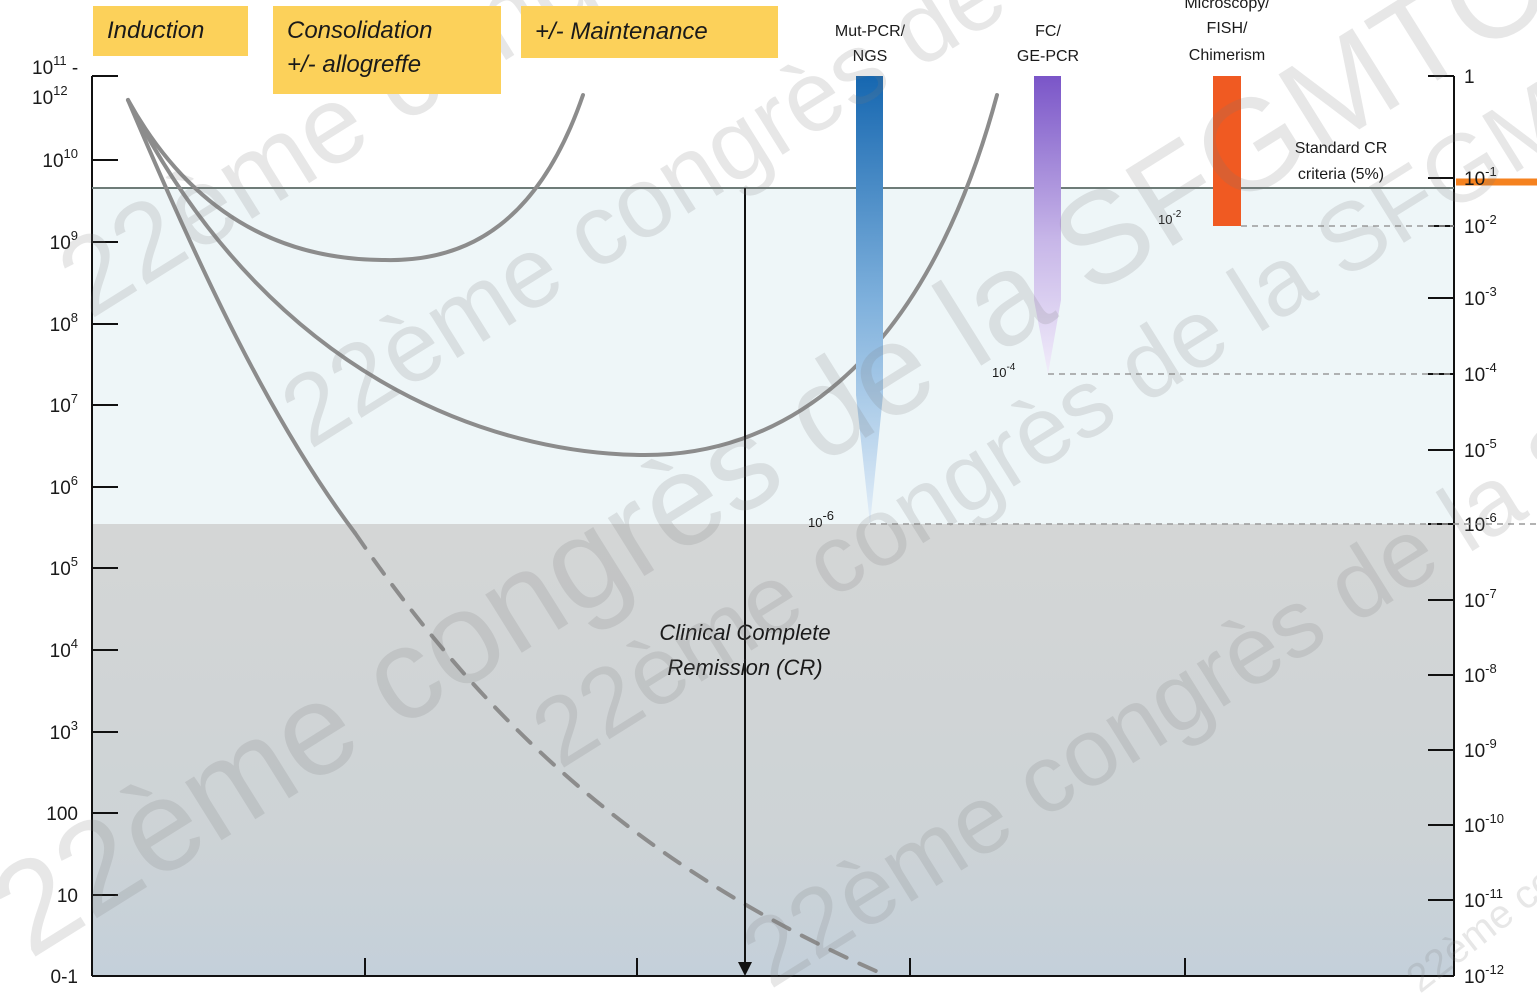 This screenshot has width=1537, height=994. Describe the element at coordinates (745, 969) in the screenshot. I see `cr-arrow-head` at that location.